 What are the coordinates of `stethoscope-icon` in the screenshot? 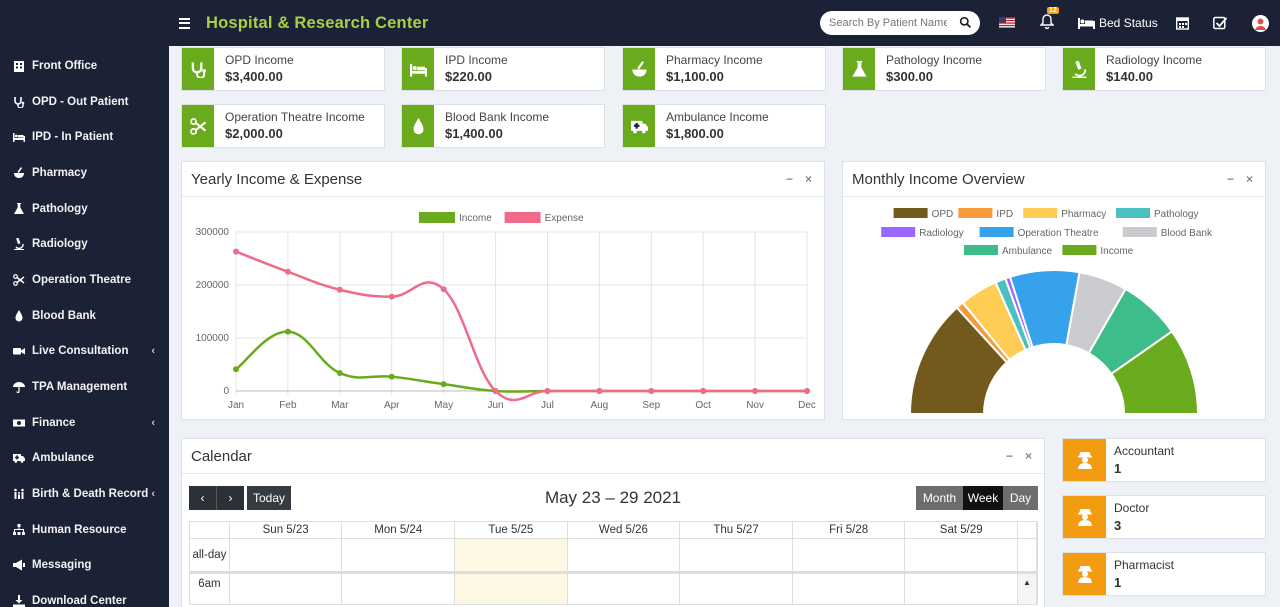 It's located at (198, 69).